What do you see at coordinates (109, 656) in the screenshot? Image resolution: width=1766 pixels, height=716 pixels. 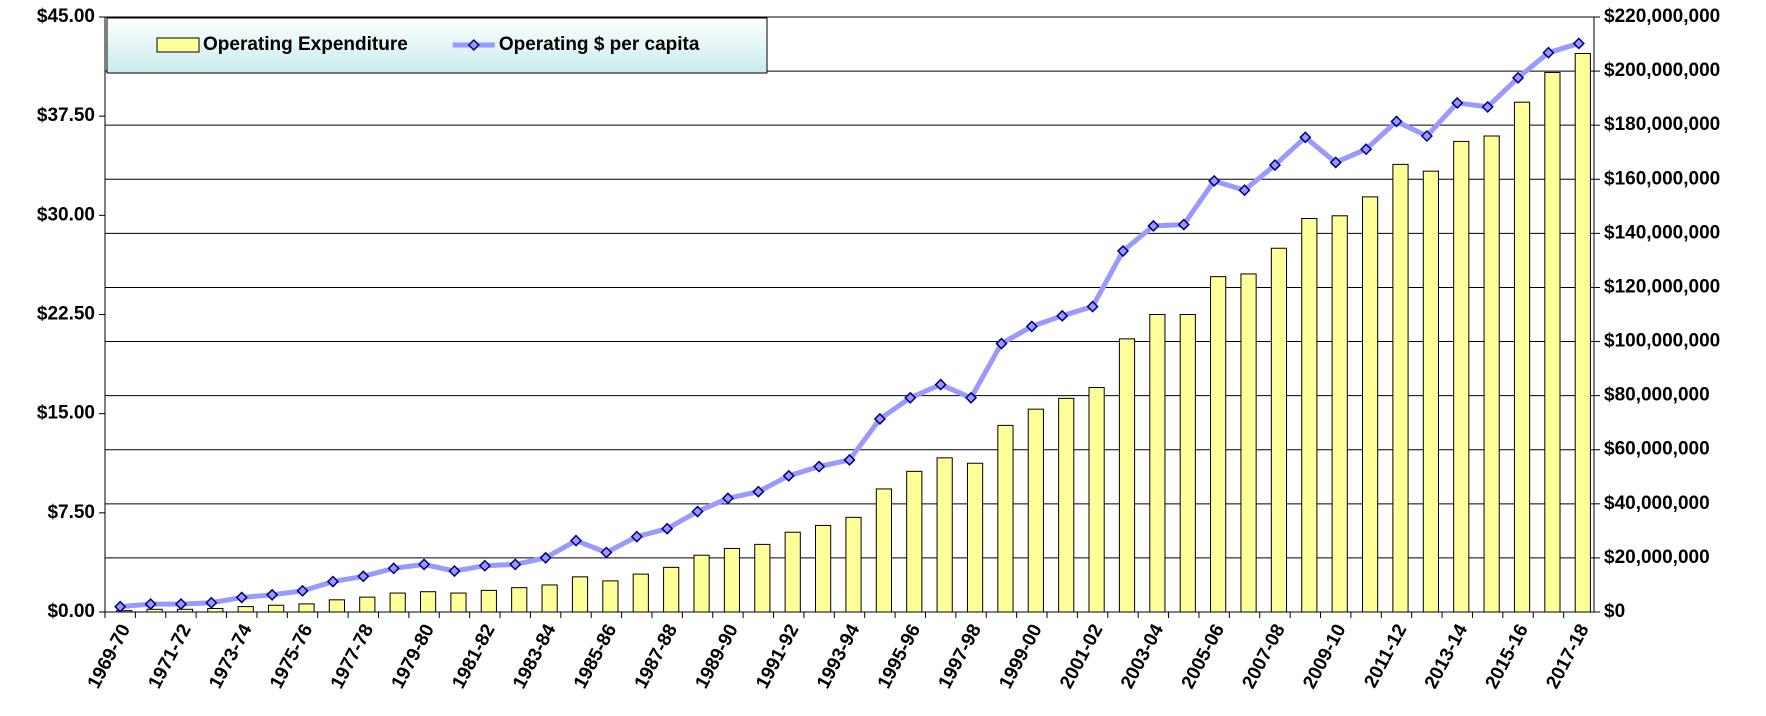 I see `x-tick-label: 1969-70` at bounding box center [109, 656].